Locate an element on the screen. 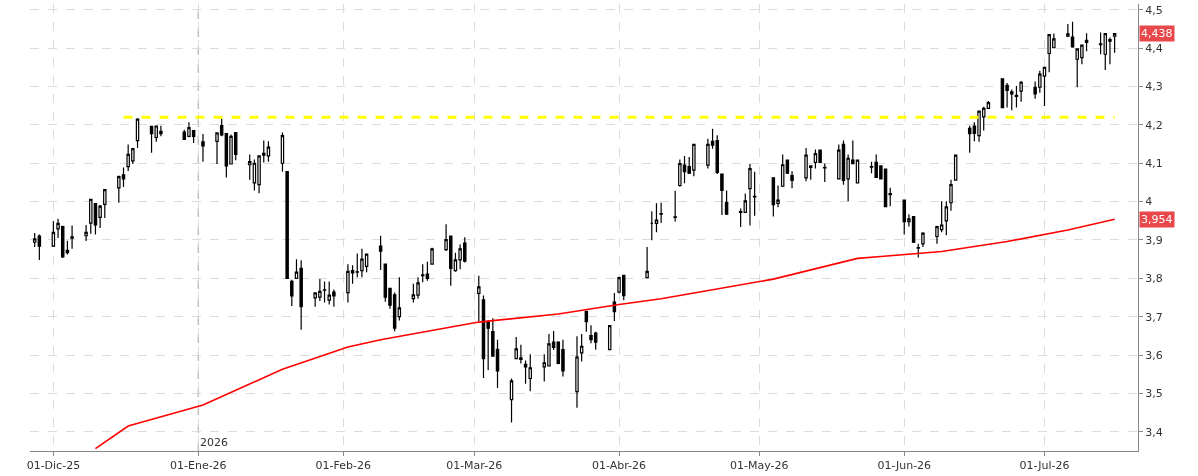 Image resolution: width=1198 pixels, height=476 pixels. annotation: 4,438 is located at coordinates (1157, 33).